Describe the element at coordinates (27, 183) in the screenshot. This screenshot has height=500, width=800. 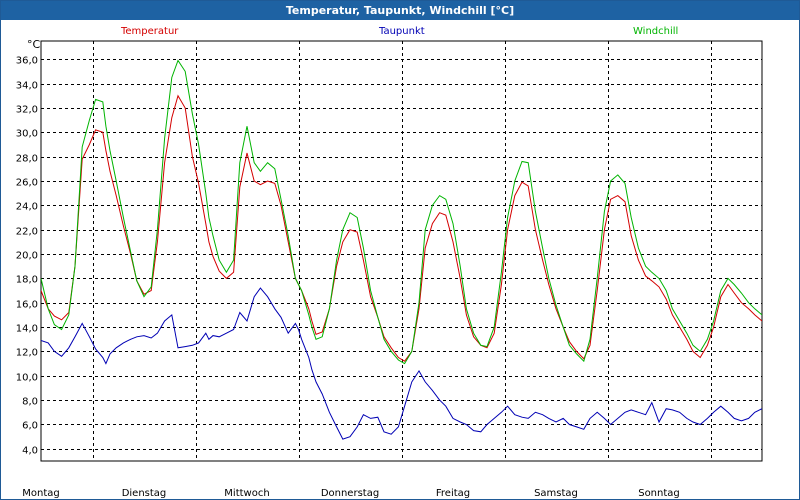
I see `y-tick-label: 26,0` at that location.